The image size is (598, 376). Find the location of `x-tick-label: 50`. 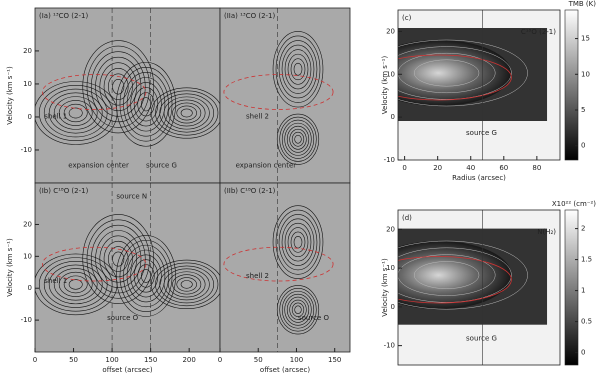

x-tick-label: 50 is located at coordinates (73, 360).